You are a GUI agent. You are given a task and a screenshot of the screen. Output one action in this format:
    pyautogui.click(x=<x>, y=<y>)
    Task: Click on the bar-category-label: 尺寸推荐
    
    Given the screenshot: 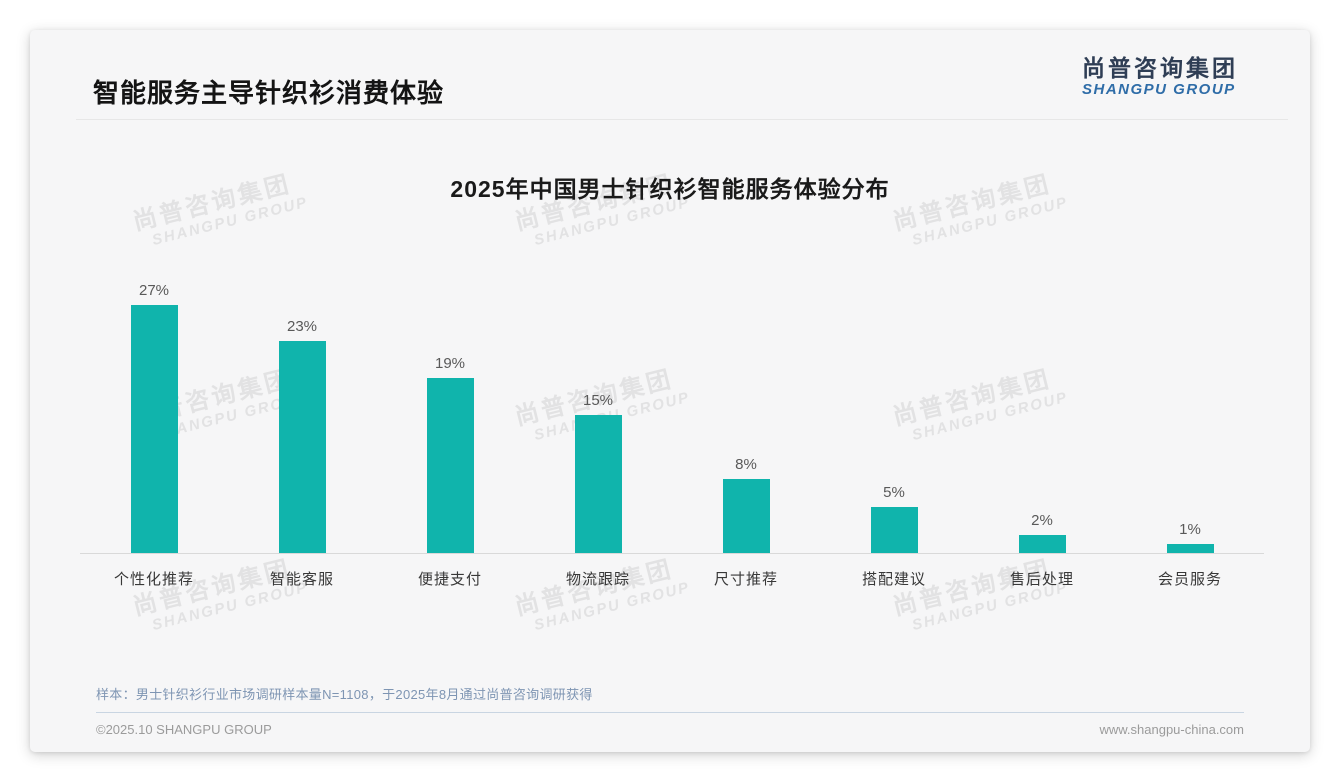 What is the action you would take?
    pyautogui.click(x=745, y=579)
    